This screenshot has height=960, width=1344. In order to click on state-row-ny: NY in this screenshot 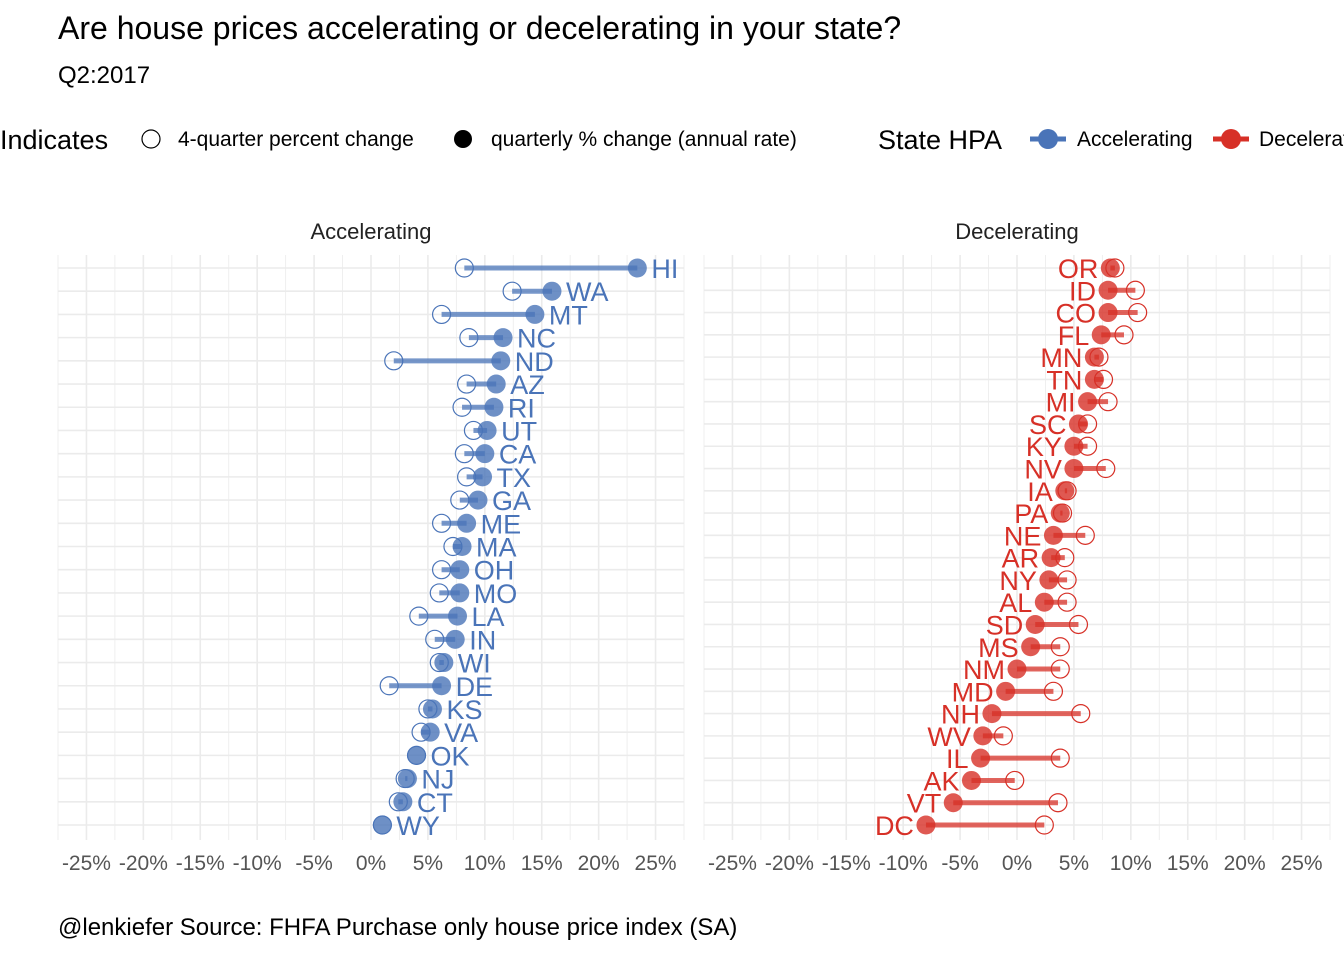, I will do `click(1038, 581)`.